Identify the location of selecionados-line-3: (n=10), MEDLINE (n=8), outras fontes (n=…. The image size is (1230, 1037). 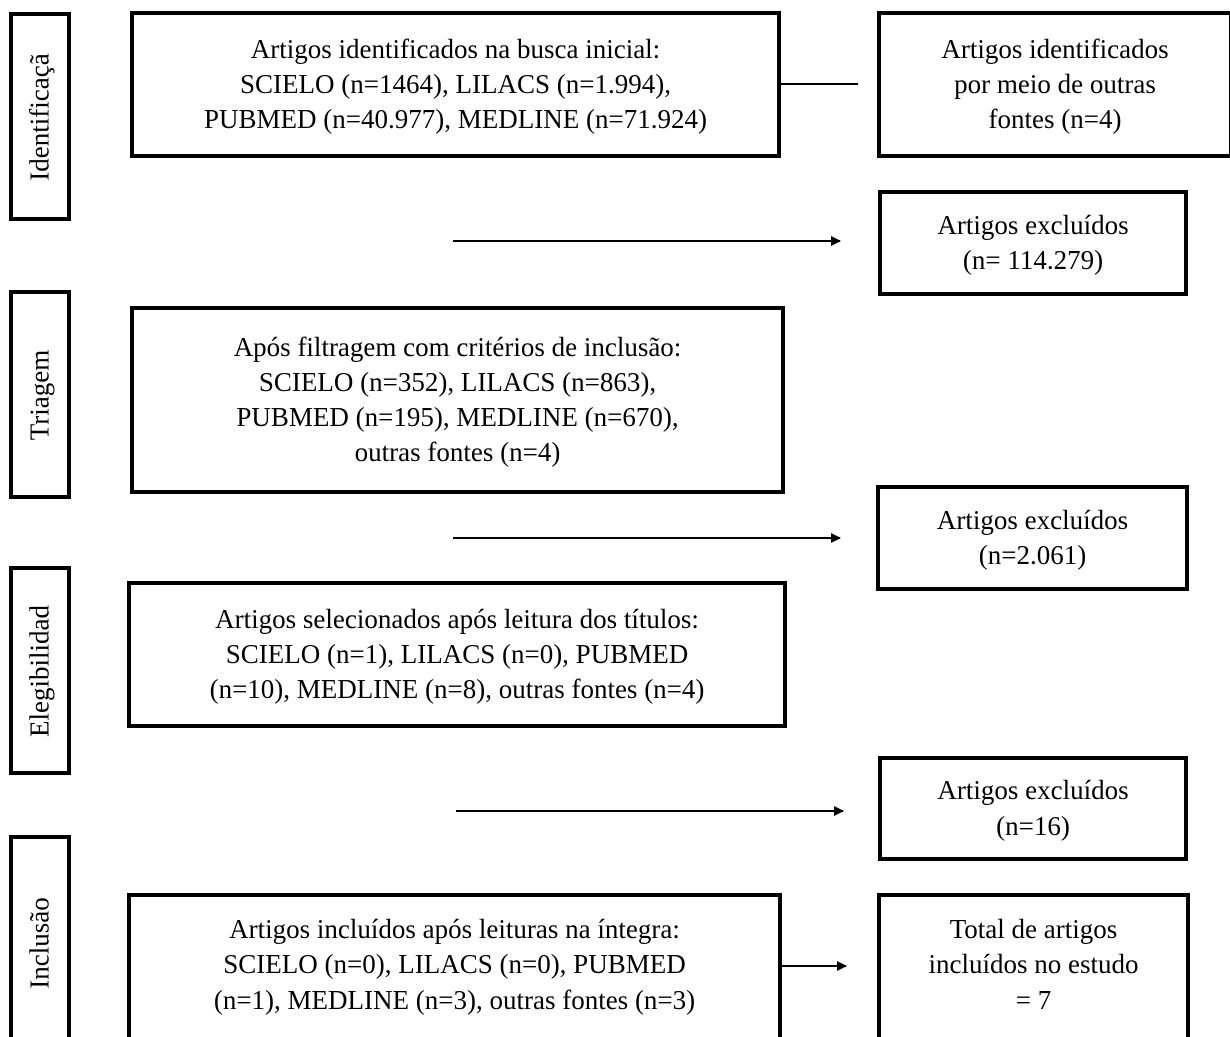
(457, 689).